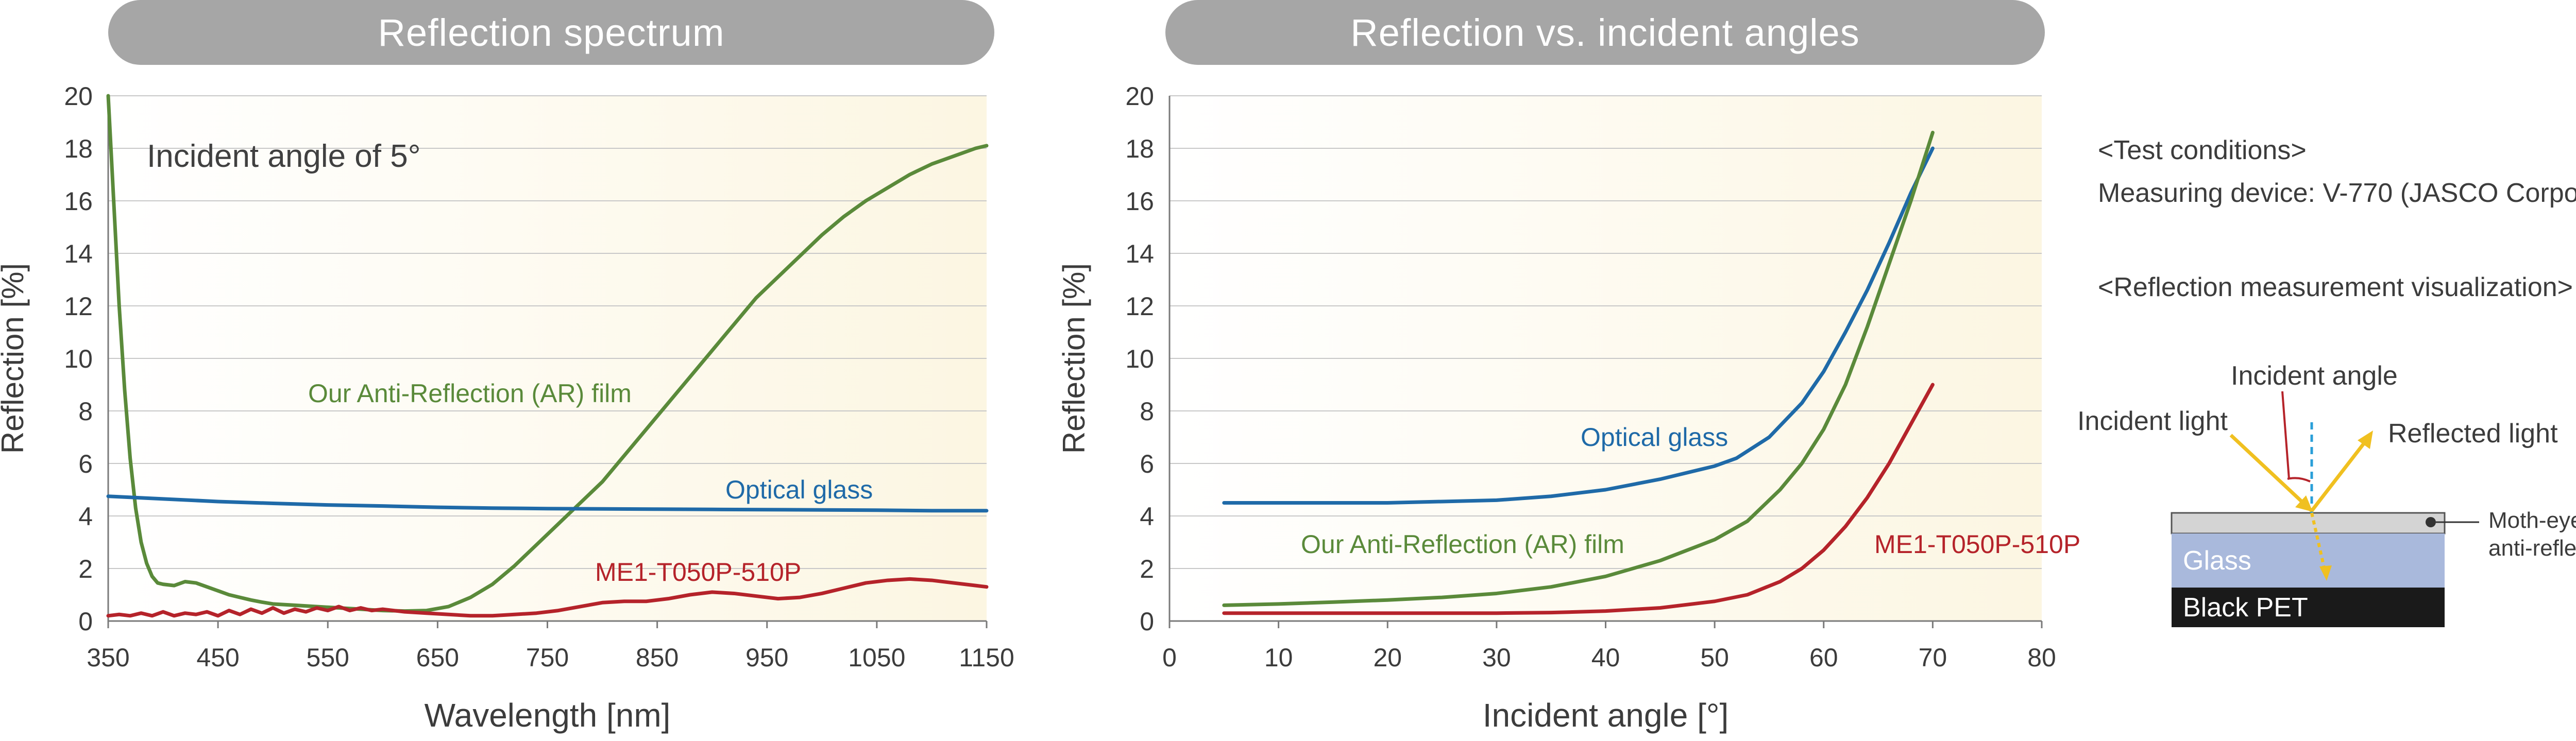 The width and height of the screenshot is (2576, 741). I want to click on x-tick-label: 80, so click(2041, 657).